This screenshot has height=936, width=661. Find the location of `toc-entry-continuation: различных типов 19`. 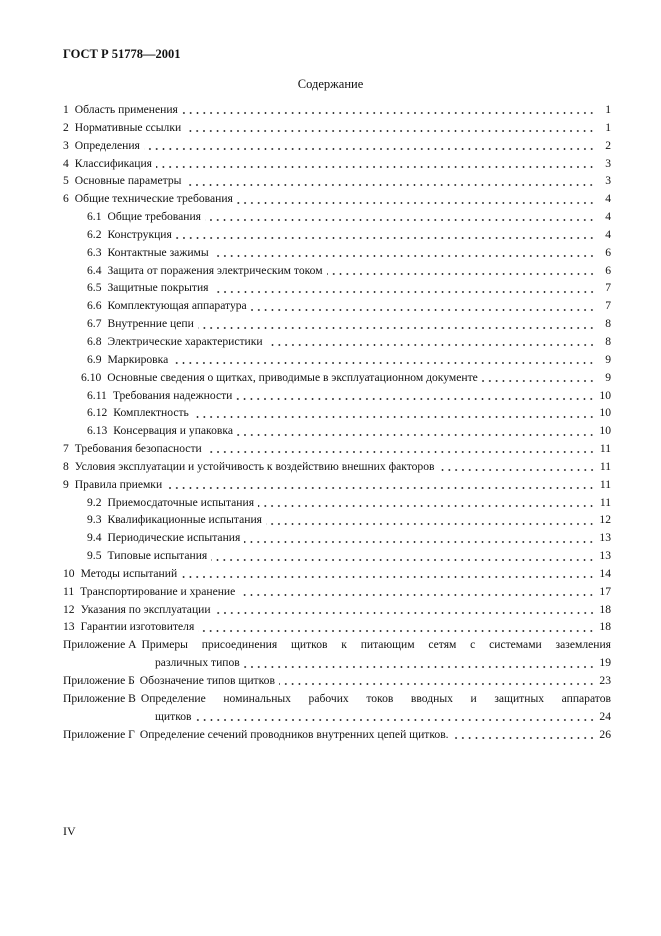

toc-entry-continuation: различных типов 19 is located at coordinates (337, 663).